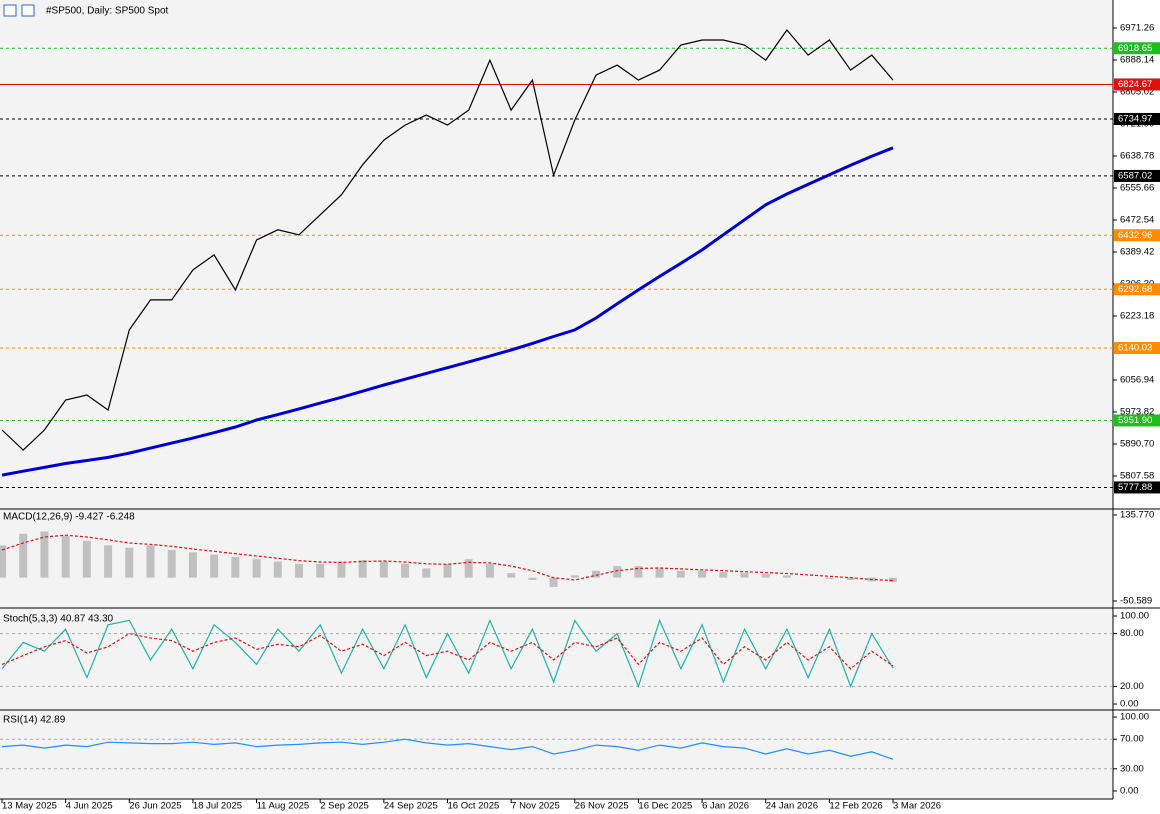 The height and width of the screenshot is (814, 1160). I want to click on y-tick-label: 6389.42, so click(1137, 252).